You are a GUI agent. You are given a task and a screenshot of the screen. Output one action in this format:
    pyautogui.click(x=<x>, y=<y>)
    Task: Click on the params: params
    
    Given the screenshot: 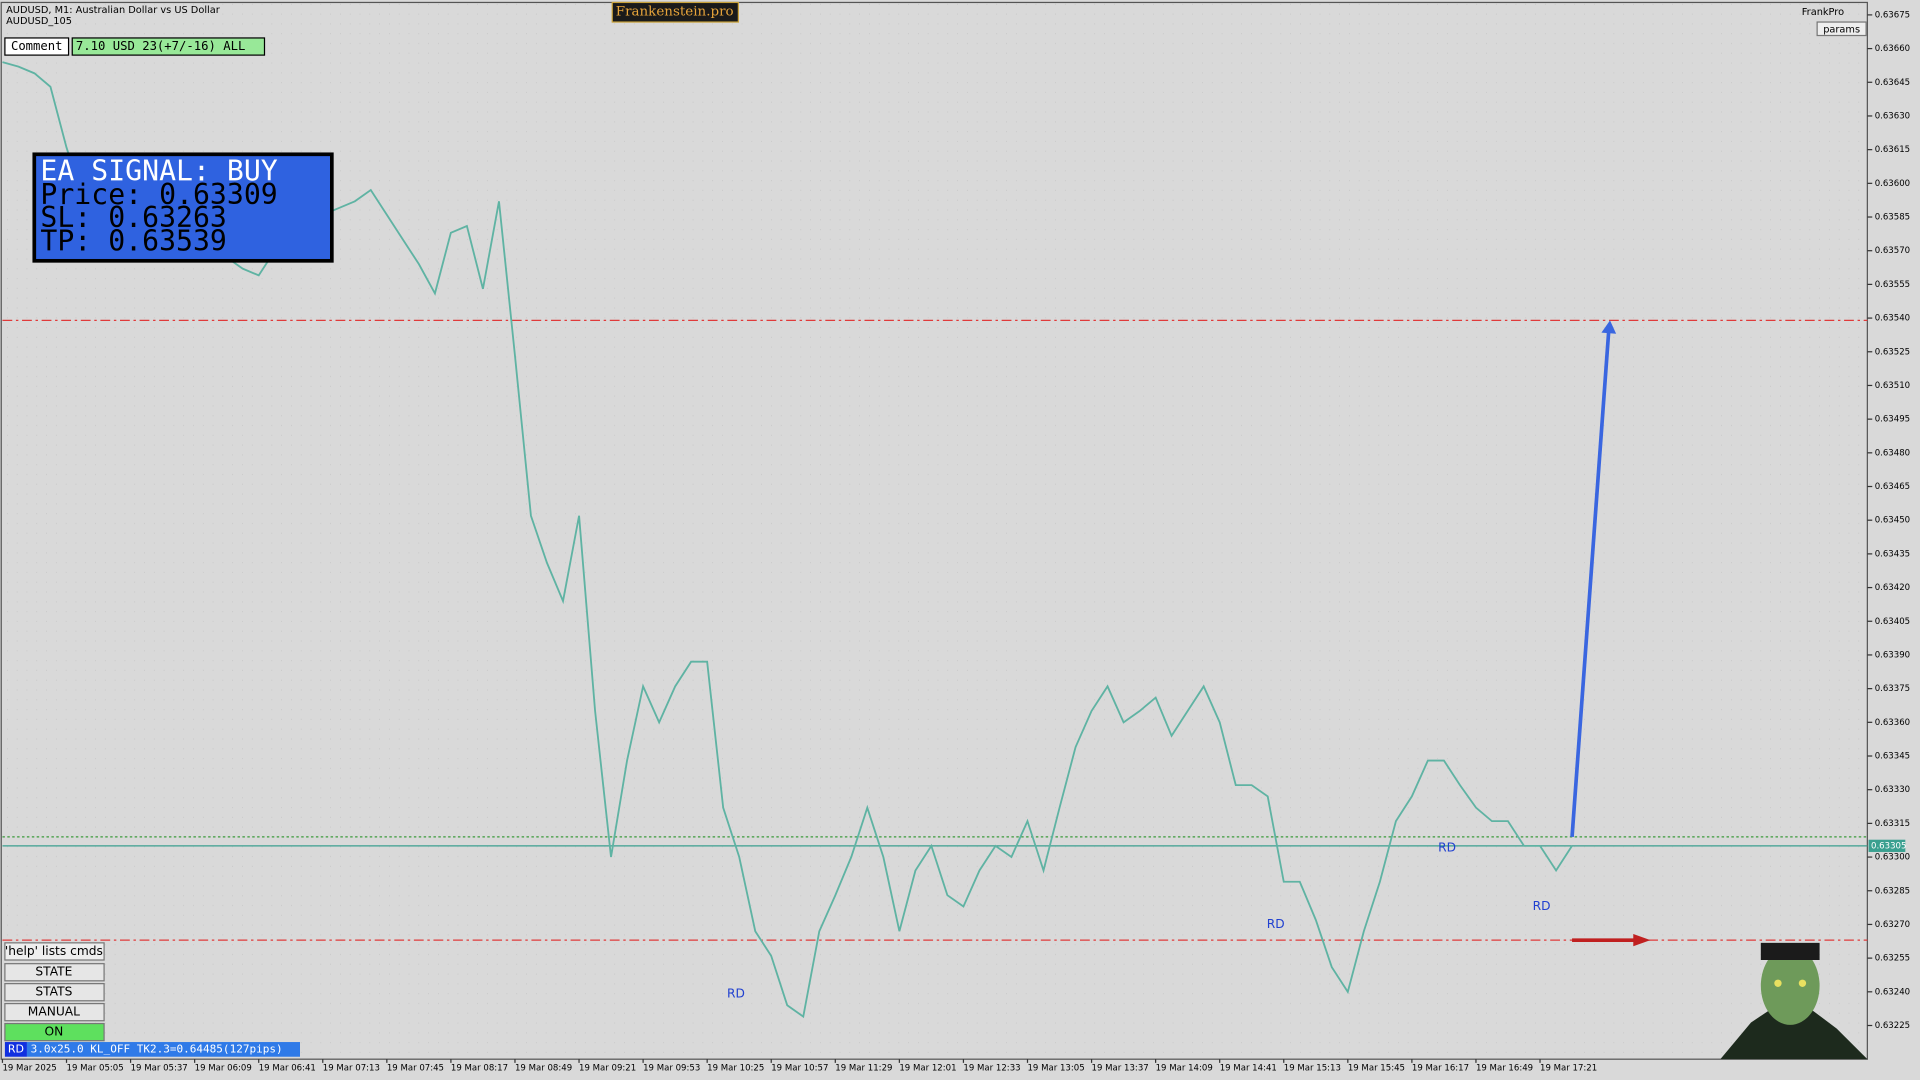 What is the action you would take?
    pyautogui.click(x=1841, y=29)
    